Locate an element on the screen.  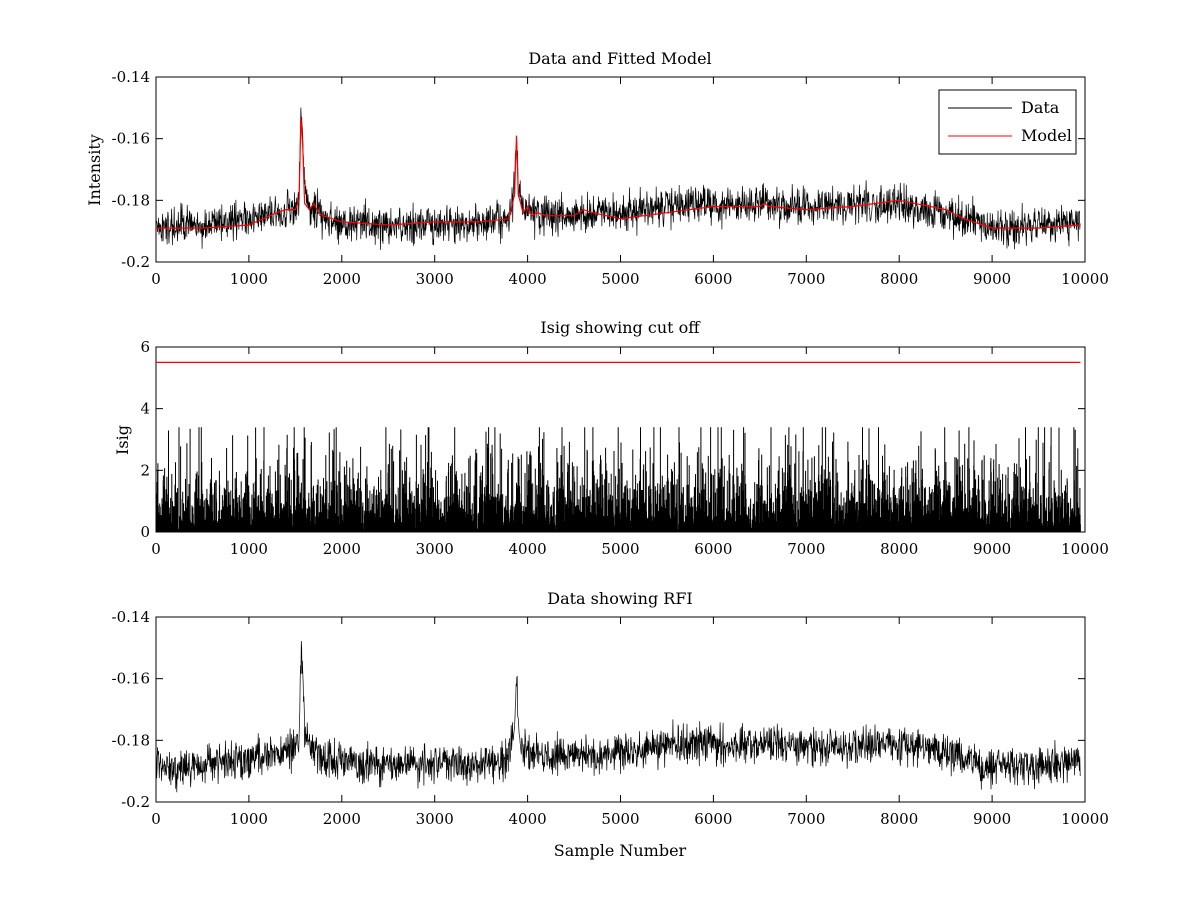
legend: Data Model is located at coordinates (1007, 122).